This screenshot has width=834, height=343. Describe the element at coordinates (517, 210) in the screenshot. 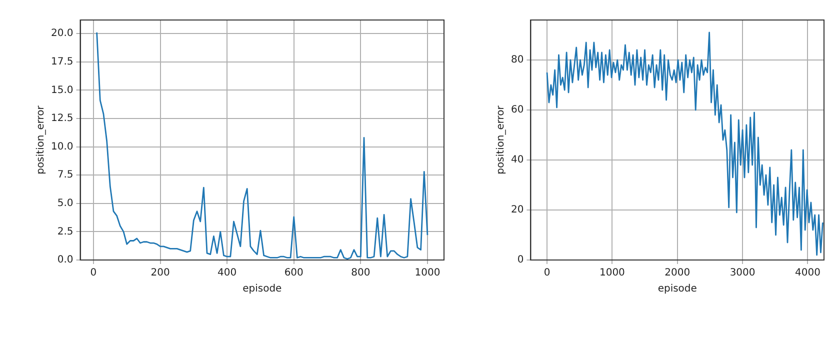

I see `y-tick-label: 20` at that location.